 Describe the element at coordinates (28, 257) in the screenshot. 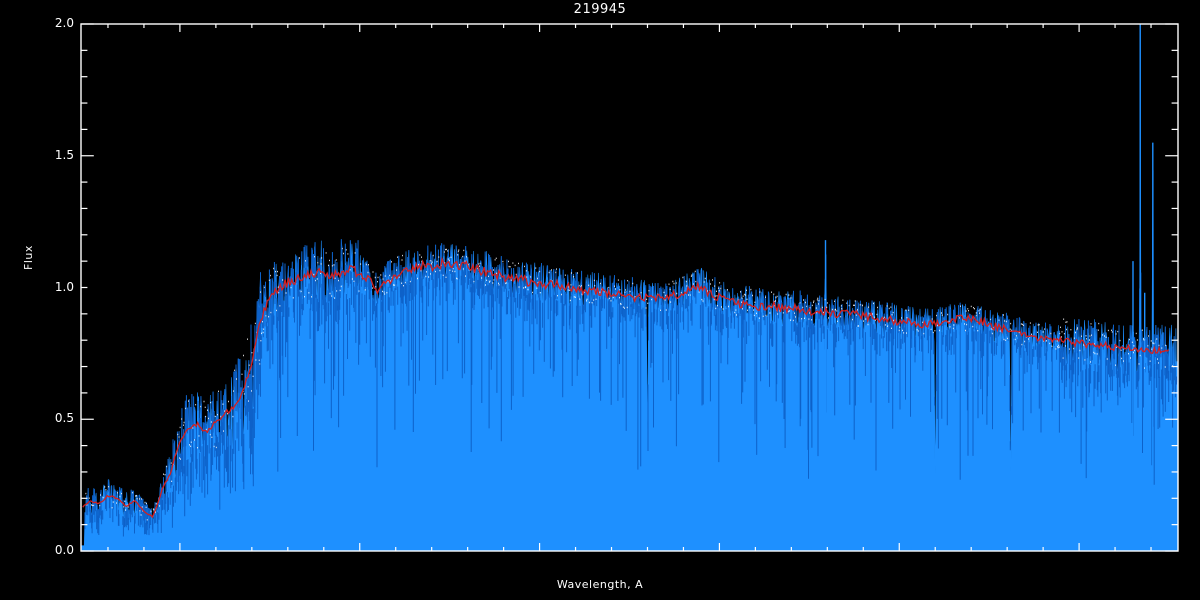

I see `y-axis-label: Flux` at that location.